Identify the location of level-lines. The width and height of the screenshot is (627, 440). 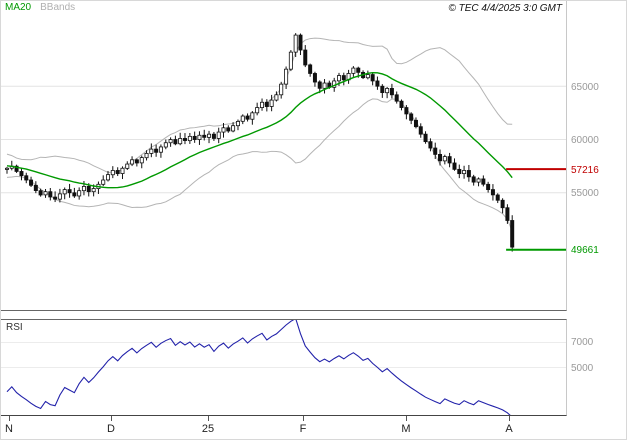
(536, 209).